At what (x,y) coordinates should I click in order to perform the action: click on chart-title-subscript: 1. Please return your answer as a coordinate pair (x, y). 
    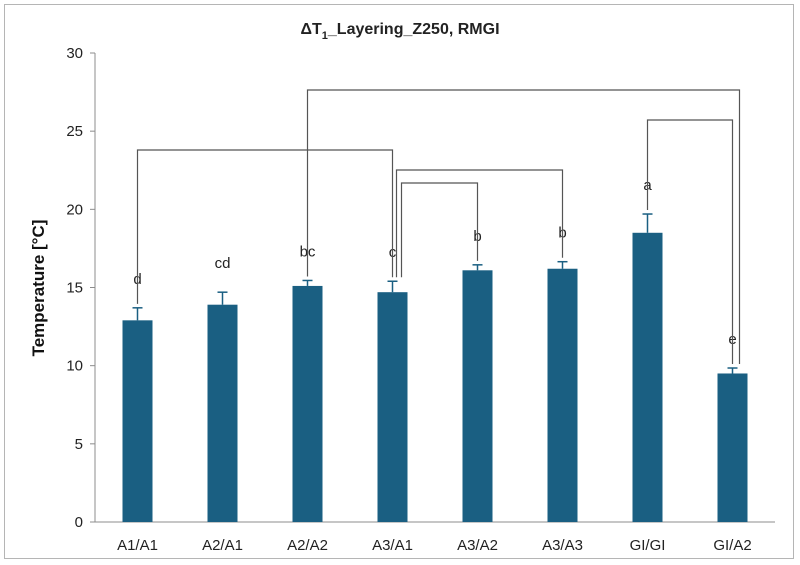
    Looking at the image, I should click on (325, 36).